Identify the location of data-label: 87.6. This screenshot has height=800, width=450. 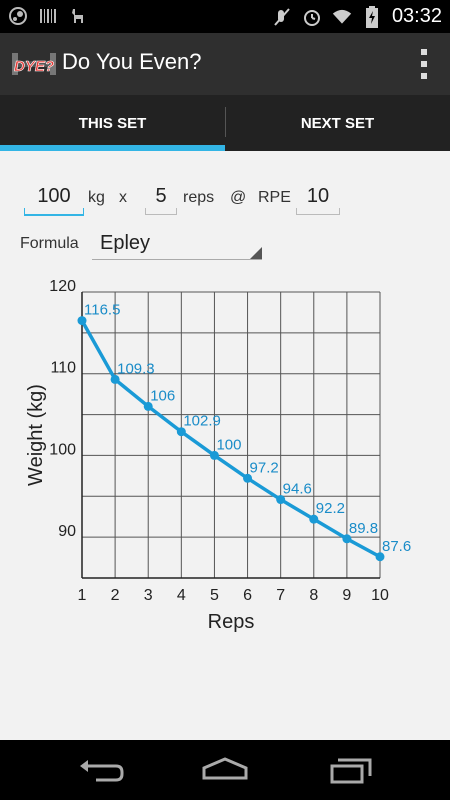
(396, 546).